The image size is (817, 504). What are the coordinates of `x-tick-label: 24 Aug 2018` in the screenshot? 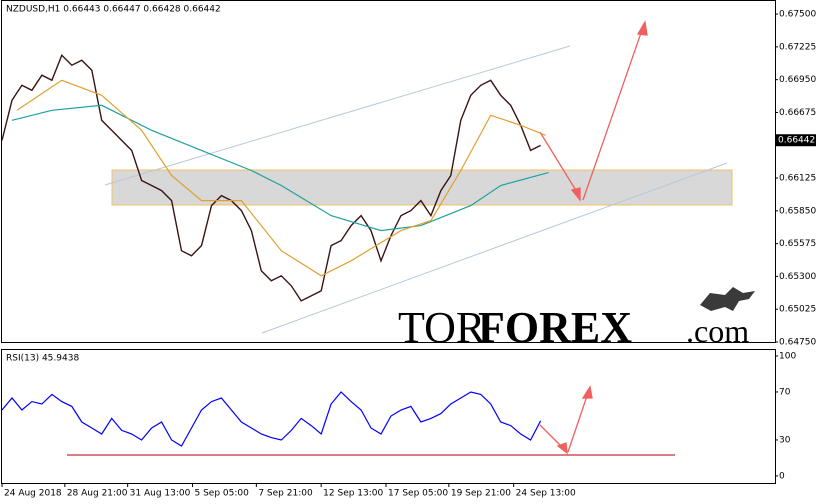 It's located at (33, 494).